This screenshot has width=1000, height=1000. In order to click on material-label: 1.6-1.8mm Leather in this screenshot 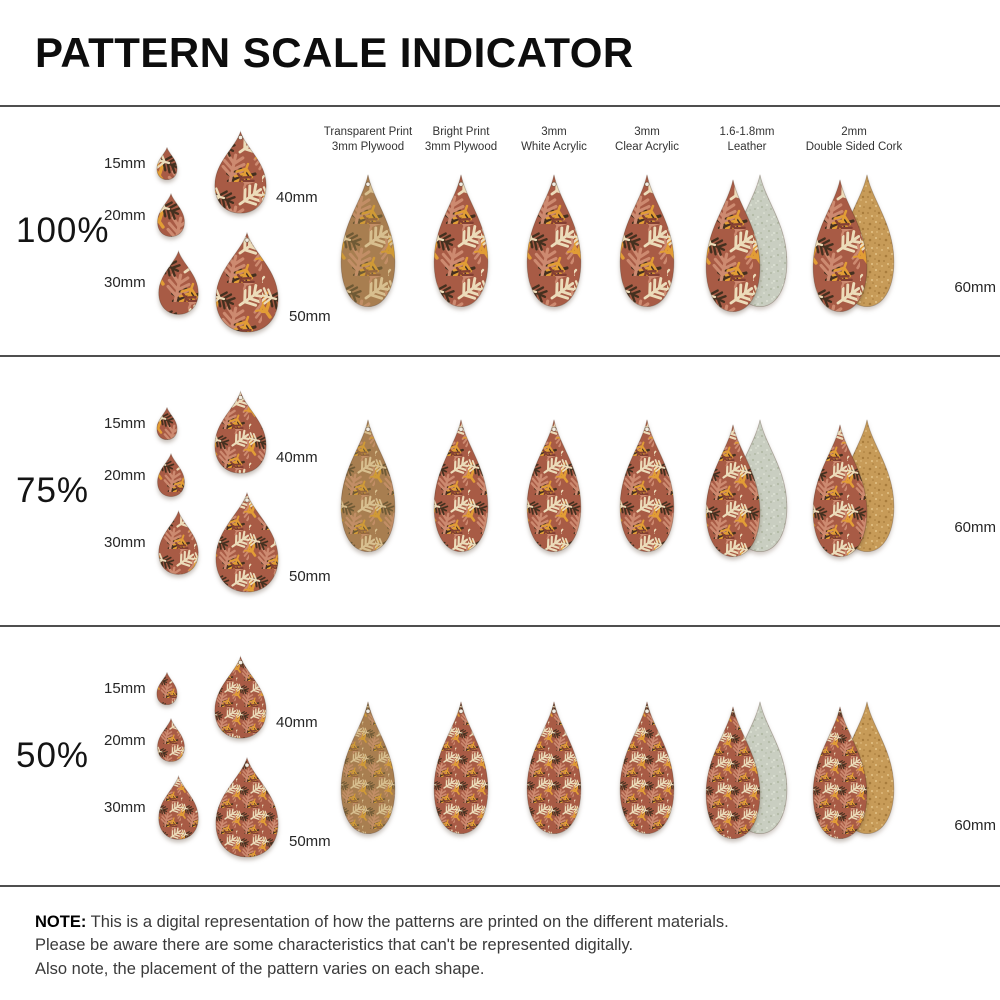, I will do `click(747, 139)`.